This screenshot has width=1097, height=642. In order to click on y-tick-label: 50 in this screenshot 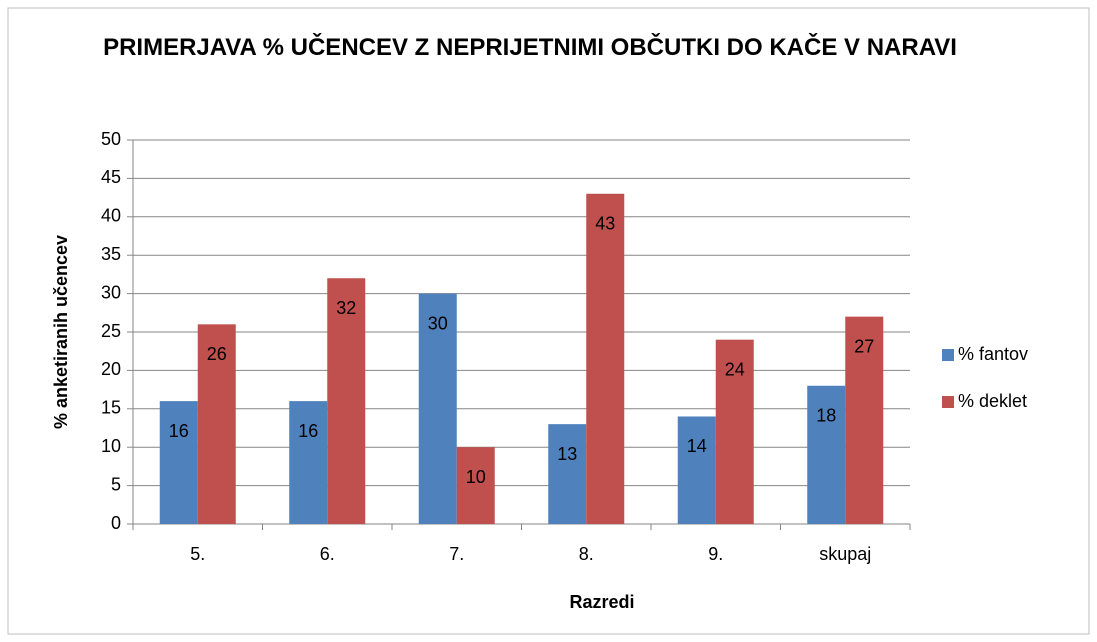, I will do `click(111, 139)`.